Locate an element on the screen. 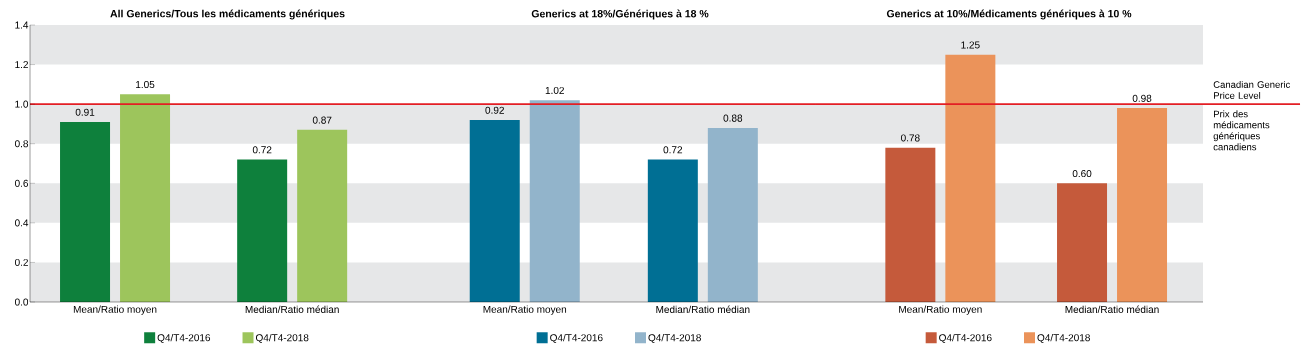 This screenshot has width=1314, height=349. data-label: 1.02 is located at coordinates (554, 90).